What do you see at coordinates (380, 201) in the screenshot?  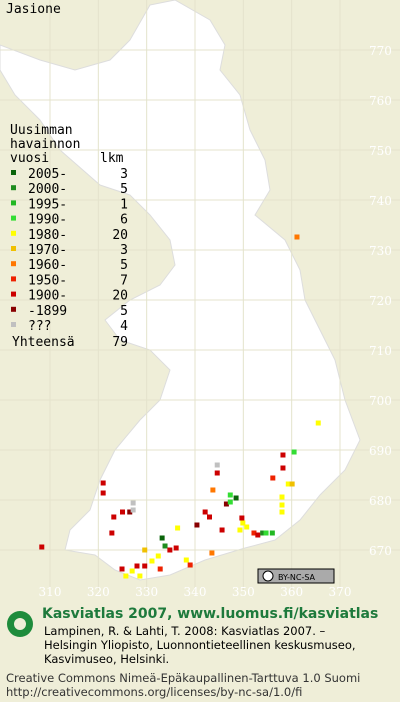 I see `y-tick-label: 740` at bounding box center [380, 201].